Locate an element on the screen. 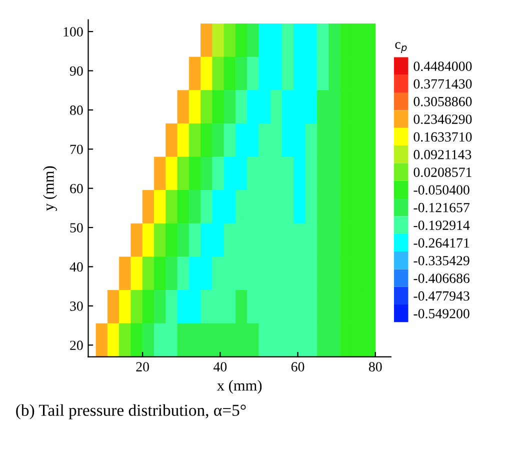 The image size is (513, 450). color-bar-label: -0.477943 is located at coordinates (442, 296).